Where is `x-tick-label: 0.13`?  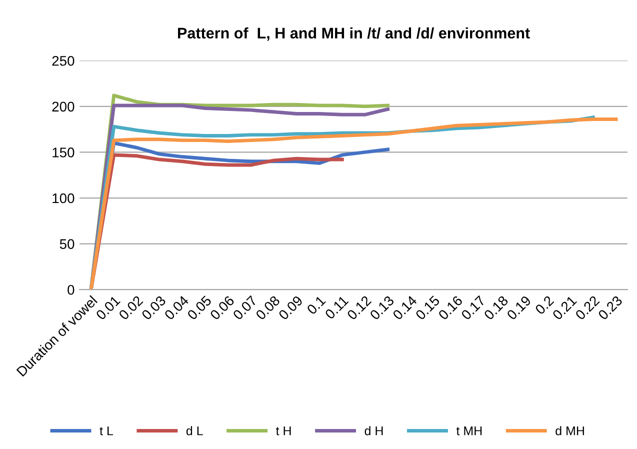
x-tick-label: 0.13 is located at coordinates (382, 307).